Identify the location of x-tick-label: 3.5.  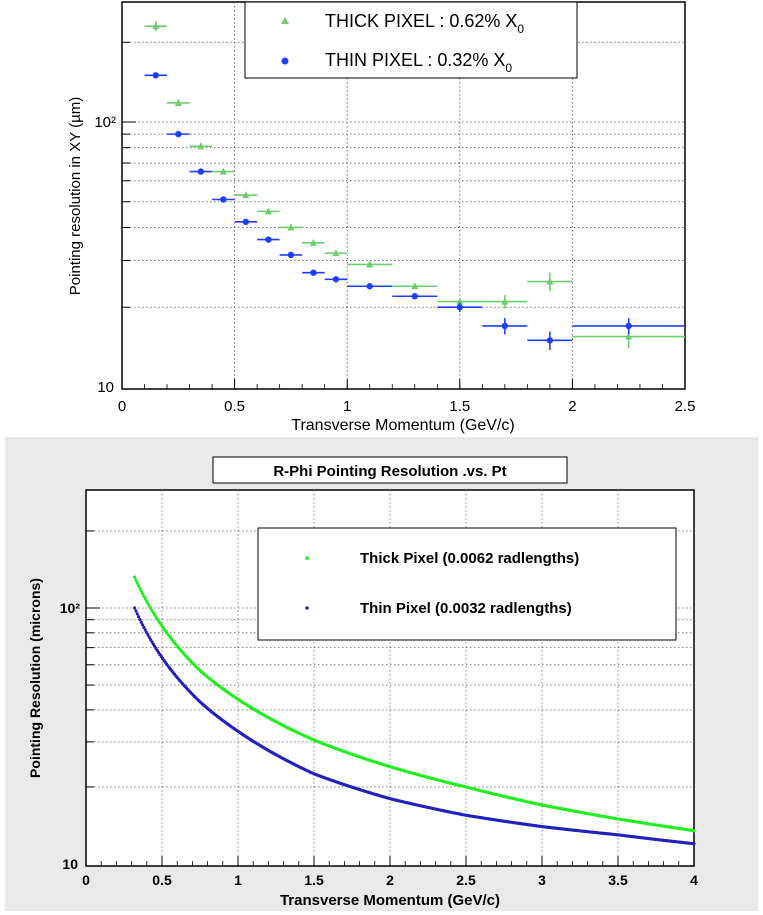
(618, 880).